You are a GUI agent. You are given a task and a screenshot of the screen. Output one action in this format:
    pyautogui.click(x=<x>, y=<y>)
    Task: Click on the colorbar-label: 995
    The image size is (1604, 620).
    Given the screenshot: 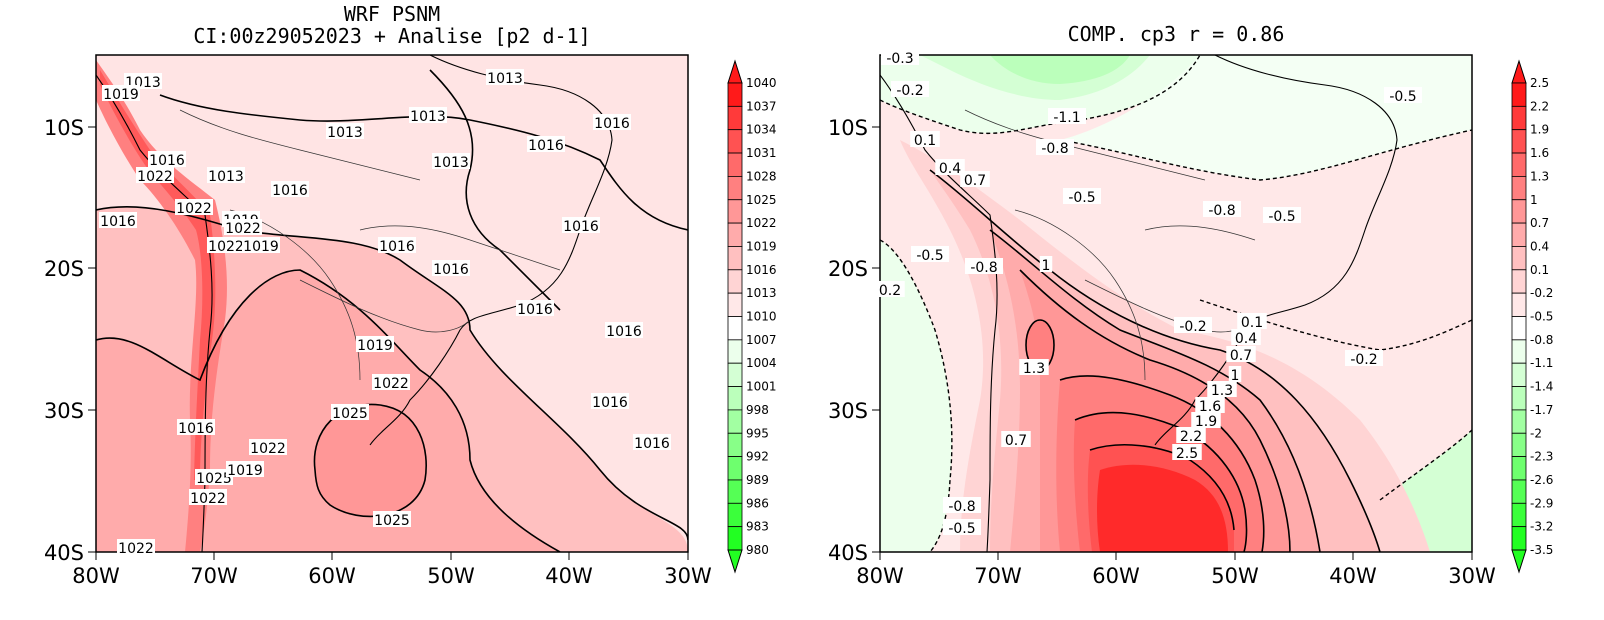 What is the action you would take?
    pyautogui.click(x=757, y=433)
    